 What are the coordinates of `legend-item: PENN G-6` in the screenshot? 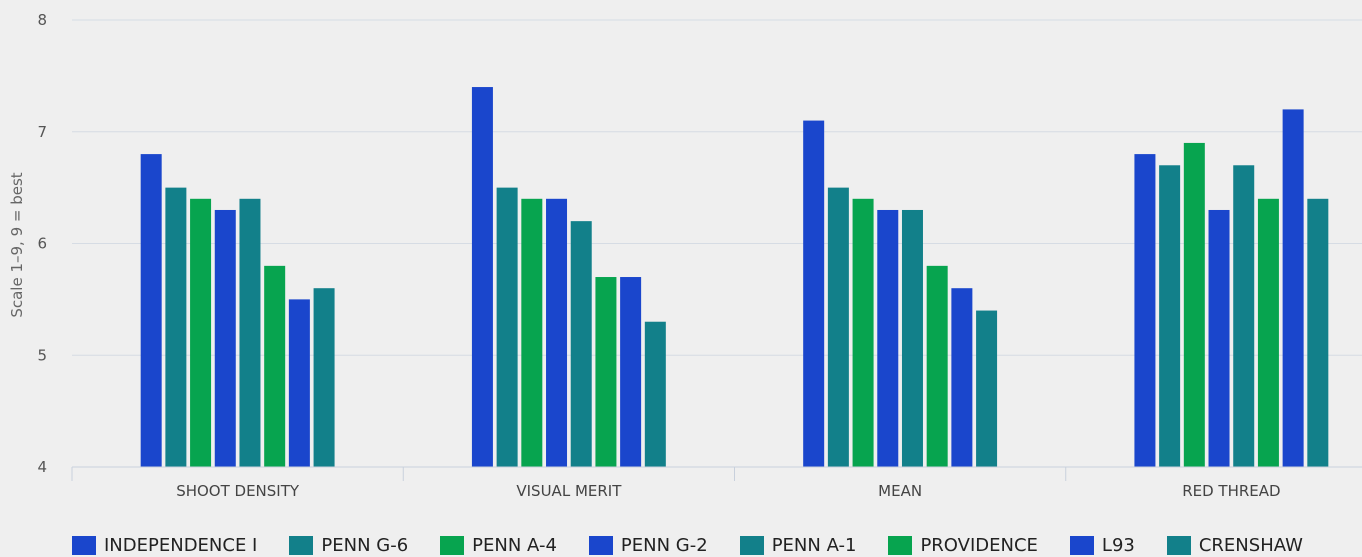 It's located at (348, 545).